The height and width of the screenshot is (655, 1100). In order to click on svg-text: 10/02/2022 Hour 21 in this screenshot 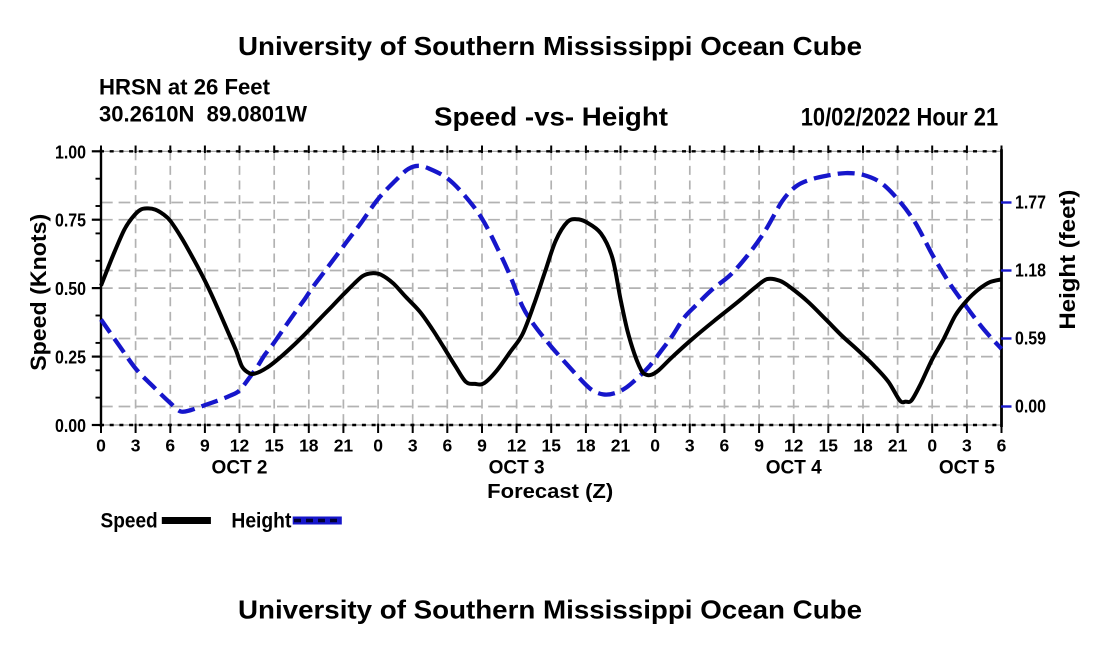, I will do `click(900, 118)`.